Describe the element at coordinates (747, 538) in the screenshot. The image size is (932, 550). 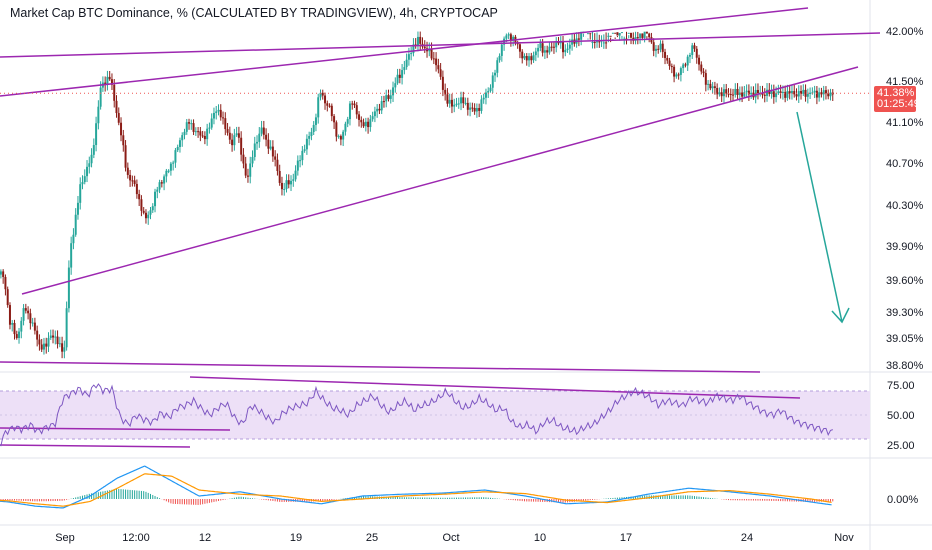
I see `time-tick-label: 24` at that location.